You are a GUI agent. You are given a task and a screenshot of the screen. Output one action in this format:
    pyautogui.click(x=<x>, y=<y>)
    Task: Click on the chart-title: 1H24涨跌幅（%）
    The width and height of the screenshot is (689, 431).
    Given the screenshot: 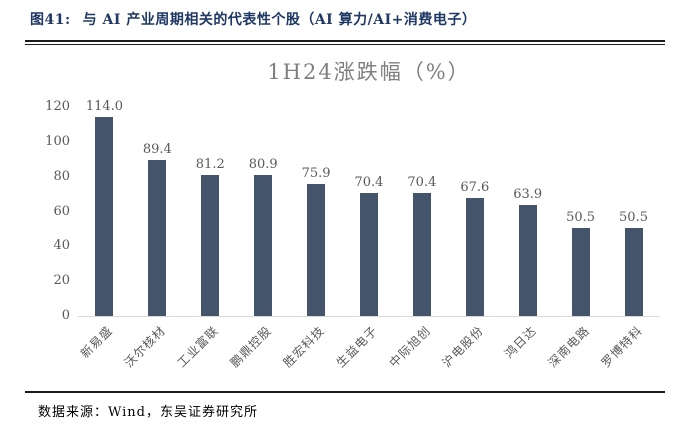 What is the action you would take?
    pyautogui.click(x=369, y=72)
    